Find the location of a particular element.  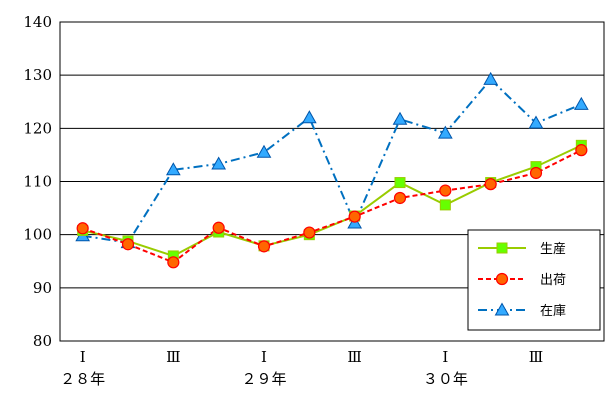

x-axis-ticks: Ⅰ Ⅲ Ⅰ Ⅲ Ⅰ Ⅲ is located at coordinates (312, 357).